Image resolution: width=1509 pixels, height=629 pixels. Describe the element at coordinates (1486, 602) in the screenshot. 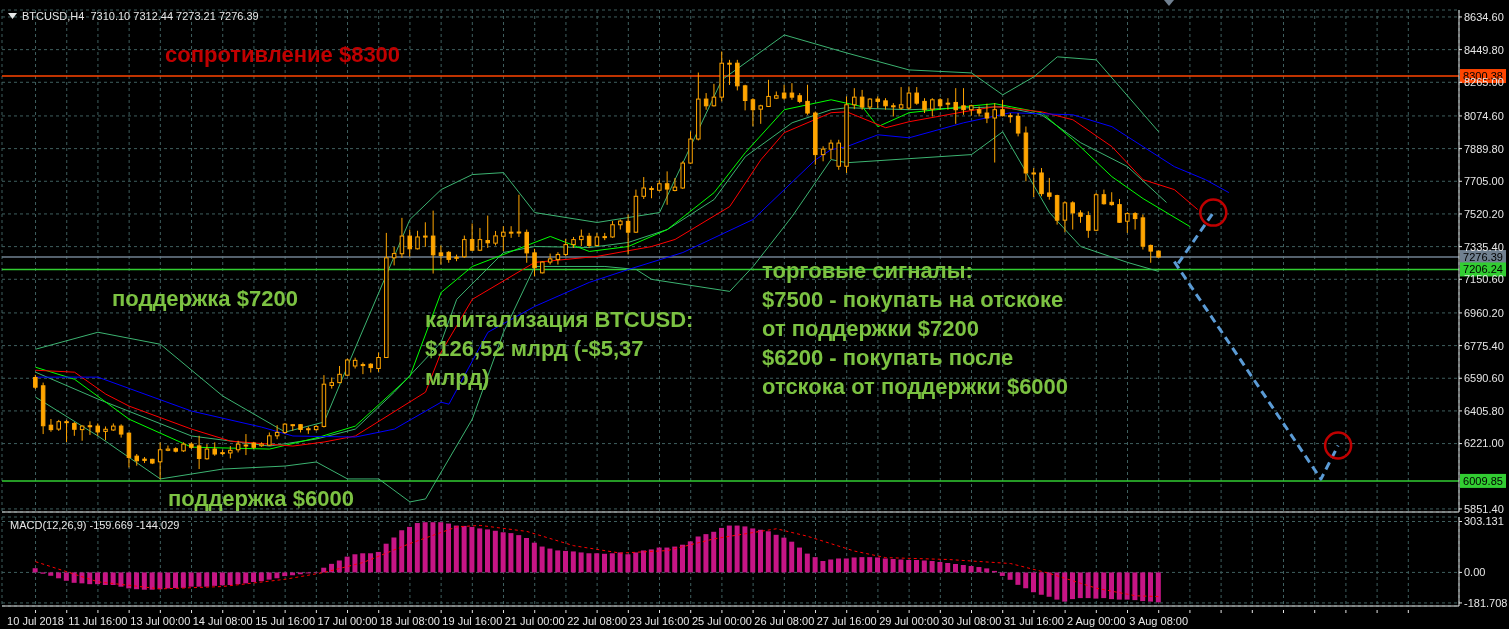

I see `y-tick-label: -181.708` at that location.